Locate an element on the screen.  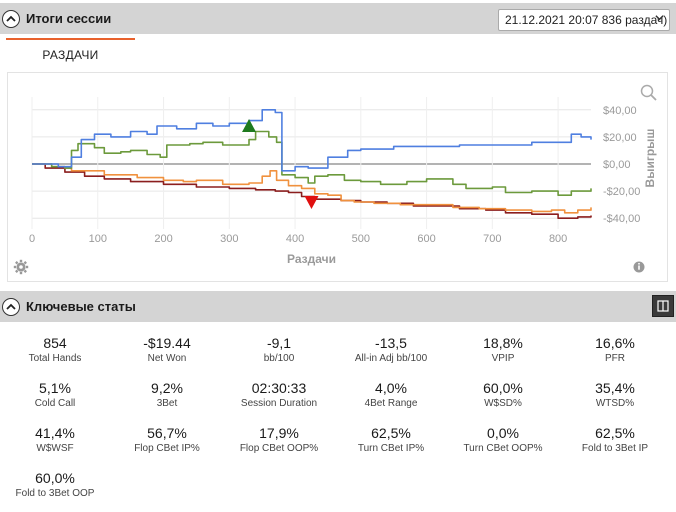
y-tick-label: $40,00 is located at coordinates (620, 111).